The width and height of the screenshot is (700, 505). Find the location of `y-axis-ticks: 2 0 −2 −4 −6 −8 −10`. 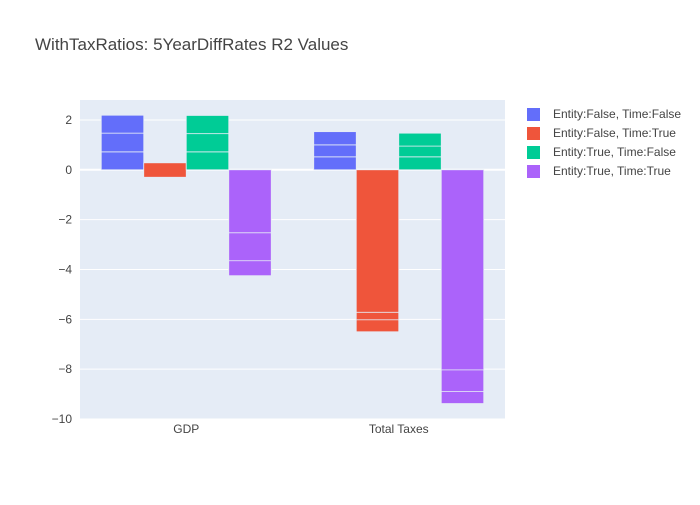

y-axis-ticks: 2 0 −2 −4 −6 −8 −10 is located at coordinates (62, 269).